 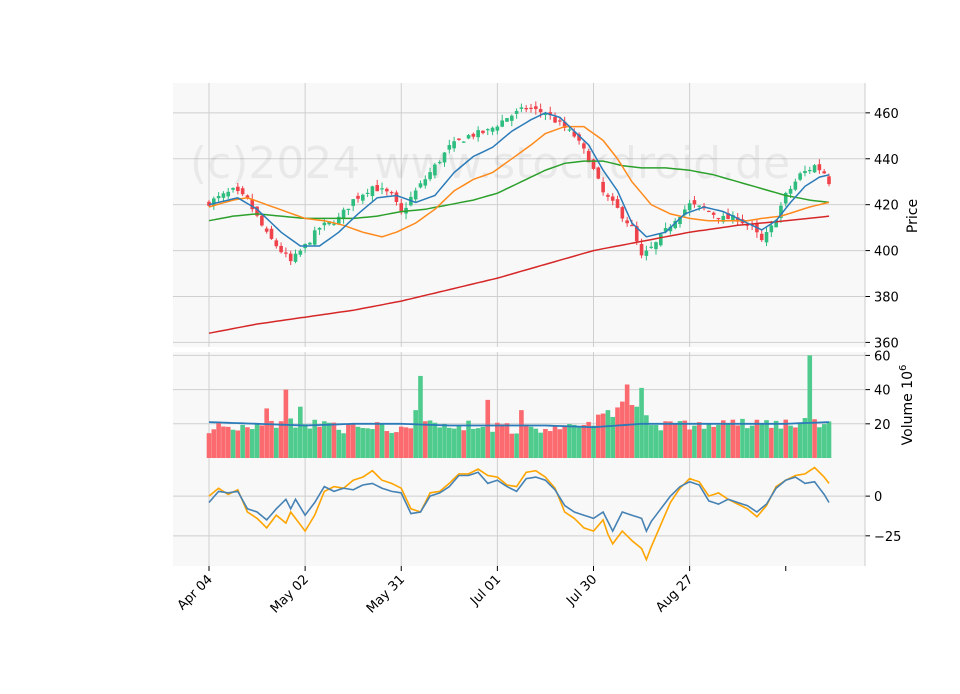 What do you see at coordinates (887, 537) in the screenshot?
I see `oscillator-tick-label: −25` at bounding box center [887, 537].